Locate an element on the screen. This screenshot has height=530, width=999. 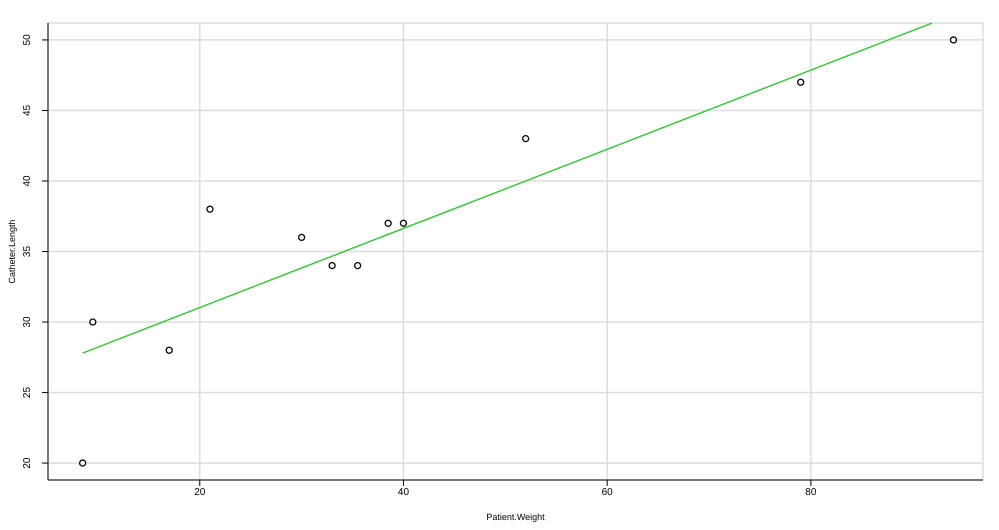
x-tick-label: 80 is located at coordinates (811, 492).